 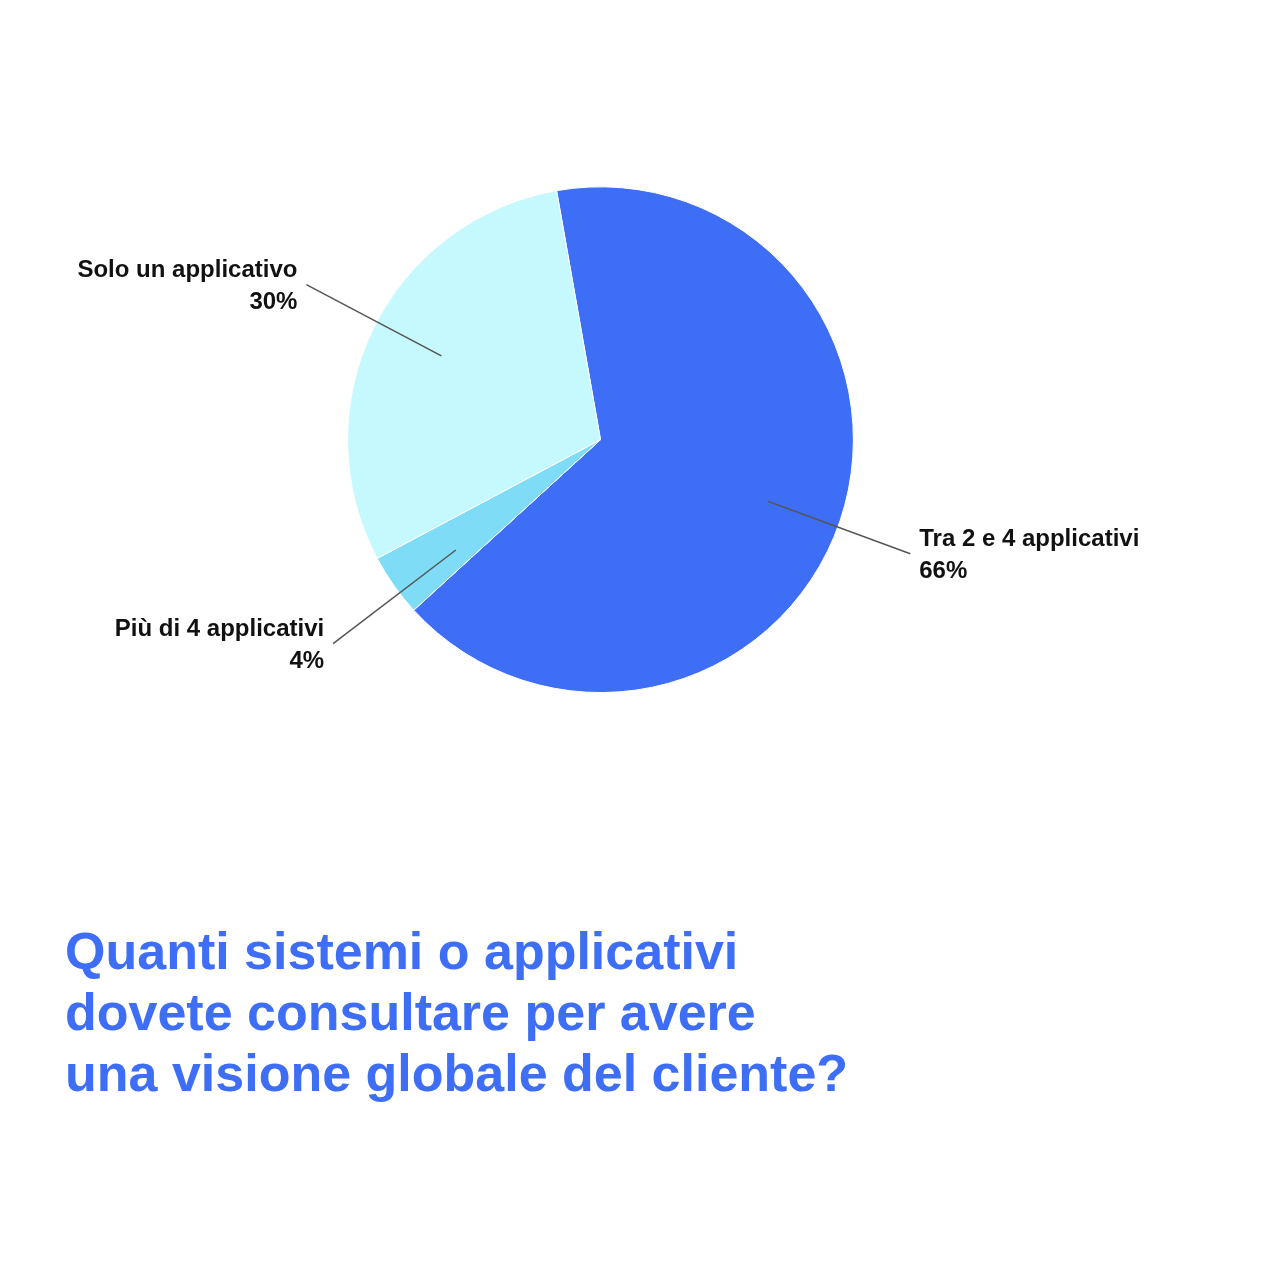 I want to click on slice-label: Solo un applicativo, so click(x=187, y=268).